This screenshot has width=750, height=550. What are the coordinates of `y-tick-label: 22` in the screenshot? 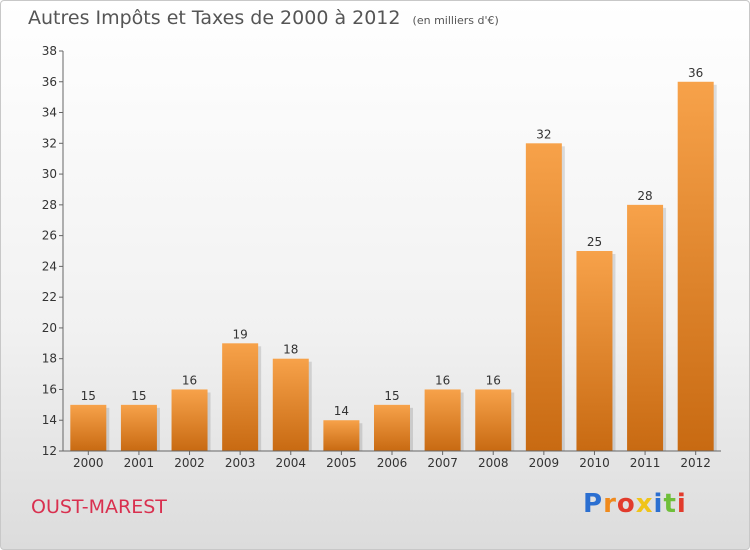 It's located at (49, 297).